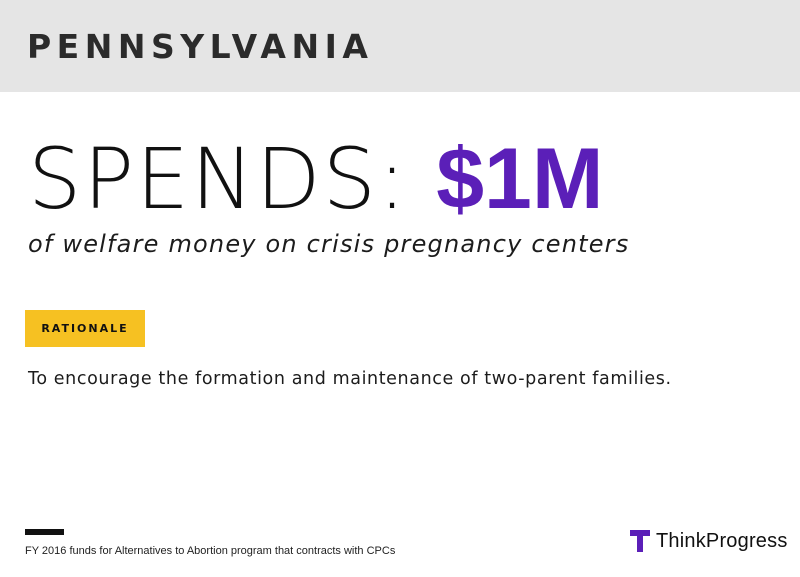 The image size is (800, 577). Describe the element at coordinates (200, 46) in the screenshot. I see `state-title: PENNSYLVANIA` at that location.